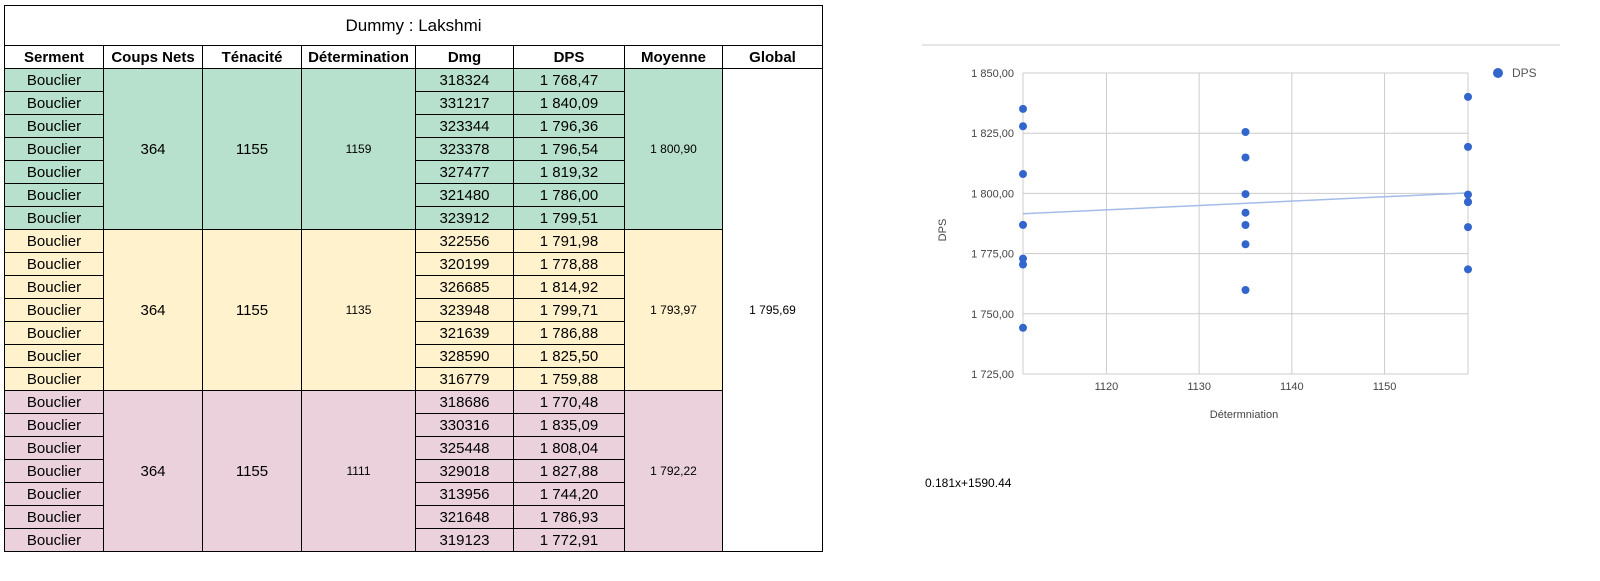  What do you see at coordinates (464, 310) in the screenshot?
I see `dmg-cell: 323948` at bounding box center [464, 310].